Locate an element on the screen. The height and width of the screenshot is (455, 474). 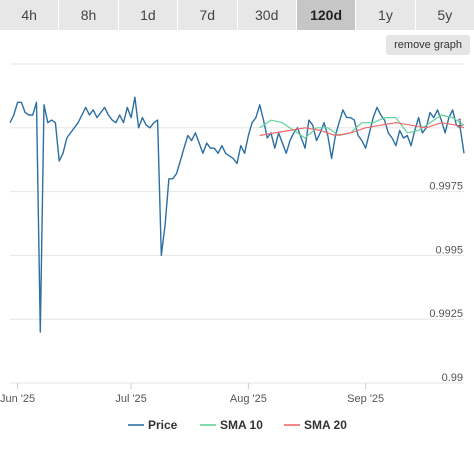
x-tick-label: Jul '25 is located at coordinates (130, 399).